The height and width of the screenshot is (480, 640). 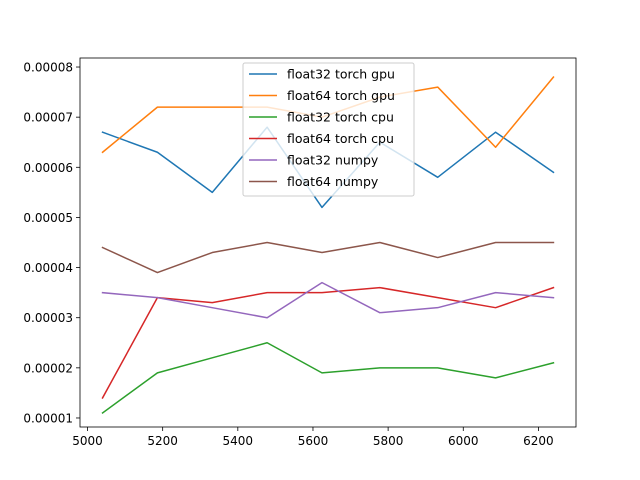 What do you see at coordinates (538, 441) in the screenshot?
I see `x-tick-label: 6200` at bounding box center [538, 441].